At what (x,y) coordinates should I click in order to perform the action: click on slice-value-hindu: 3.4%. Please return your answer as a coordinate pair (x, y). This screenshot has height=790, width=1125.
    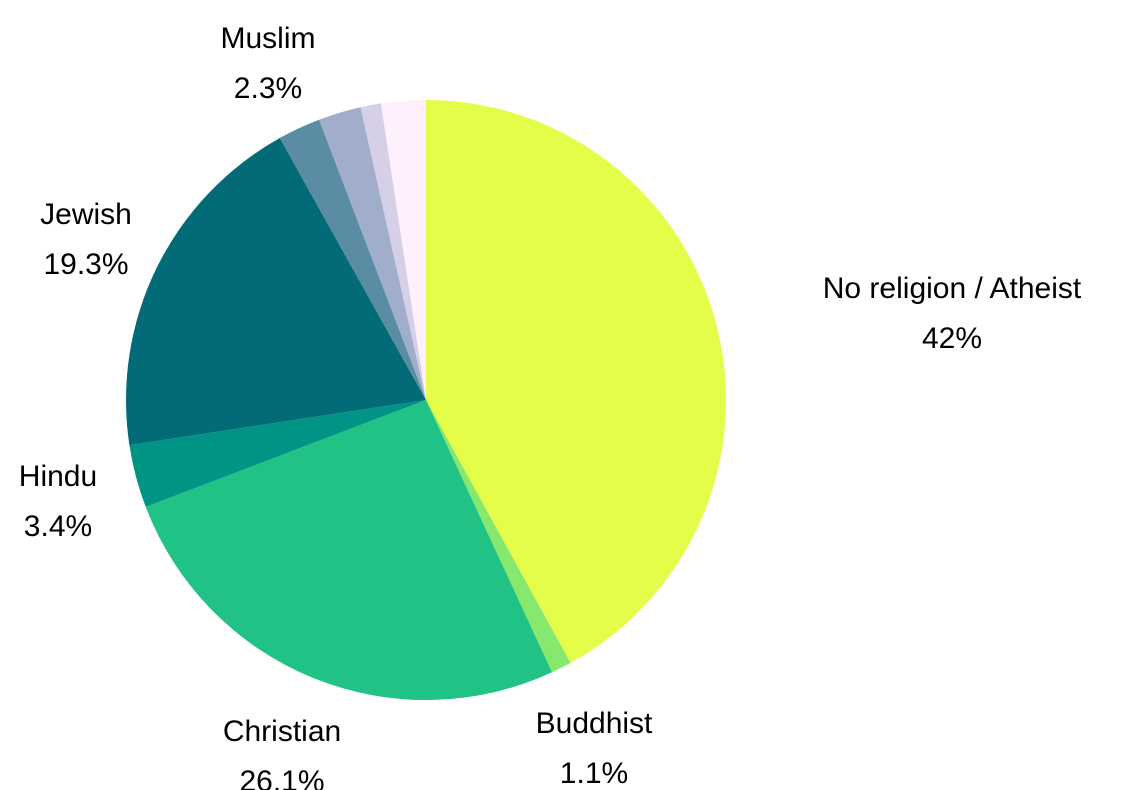
    Looking at the image, I should click on (58, 526).